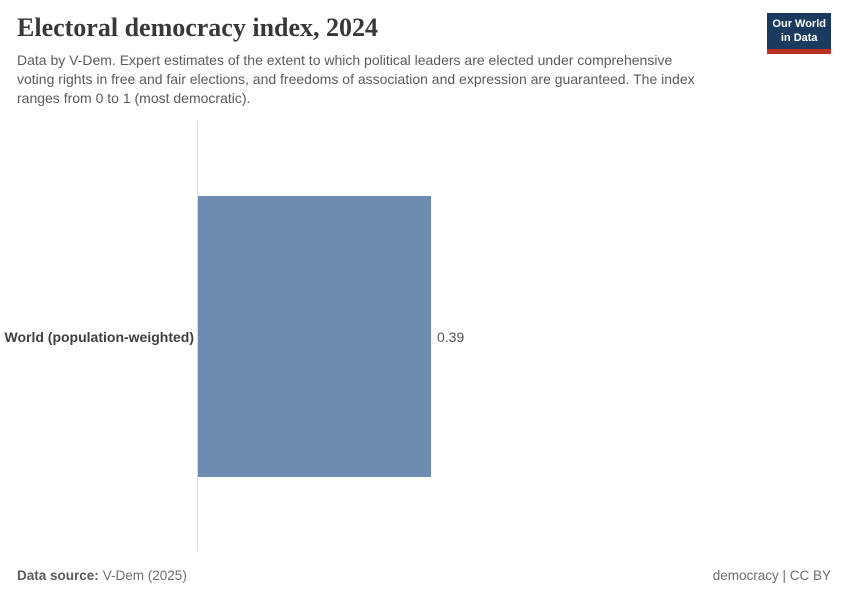  I want to click on owid-logo: Our World in Data, so click(799, 33).